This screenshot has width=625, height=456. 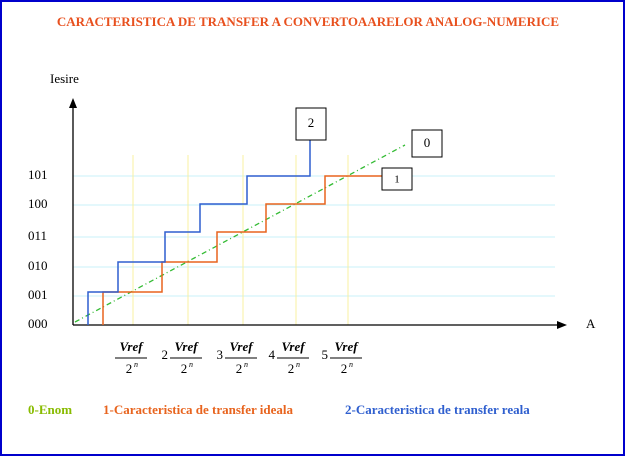 I want to click on x-label-coefficient: 4, so click(x=272, y=354).